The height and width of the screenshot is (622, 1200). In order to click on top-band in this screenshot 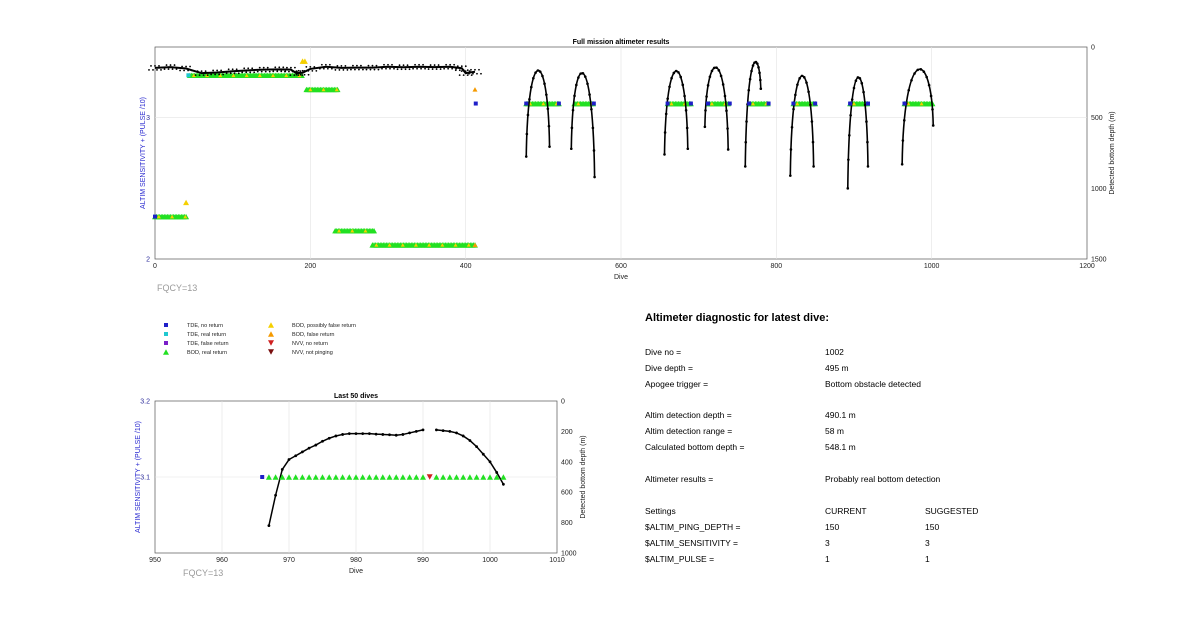, I will do `click(355, 231)`.